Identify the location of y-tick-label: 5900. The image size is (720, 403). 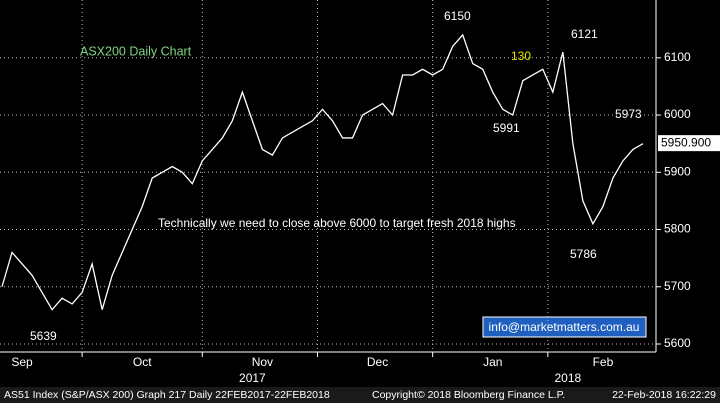
(677, 171).